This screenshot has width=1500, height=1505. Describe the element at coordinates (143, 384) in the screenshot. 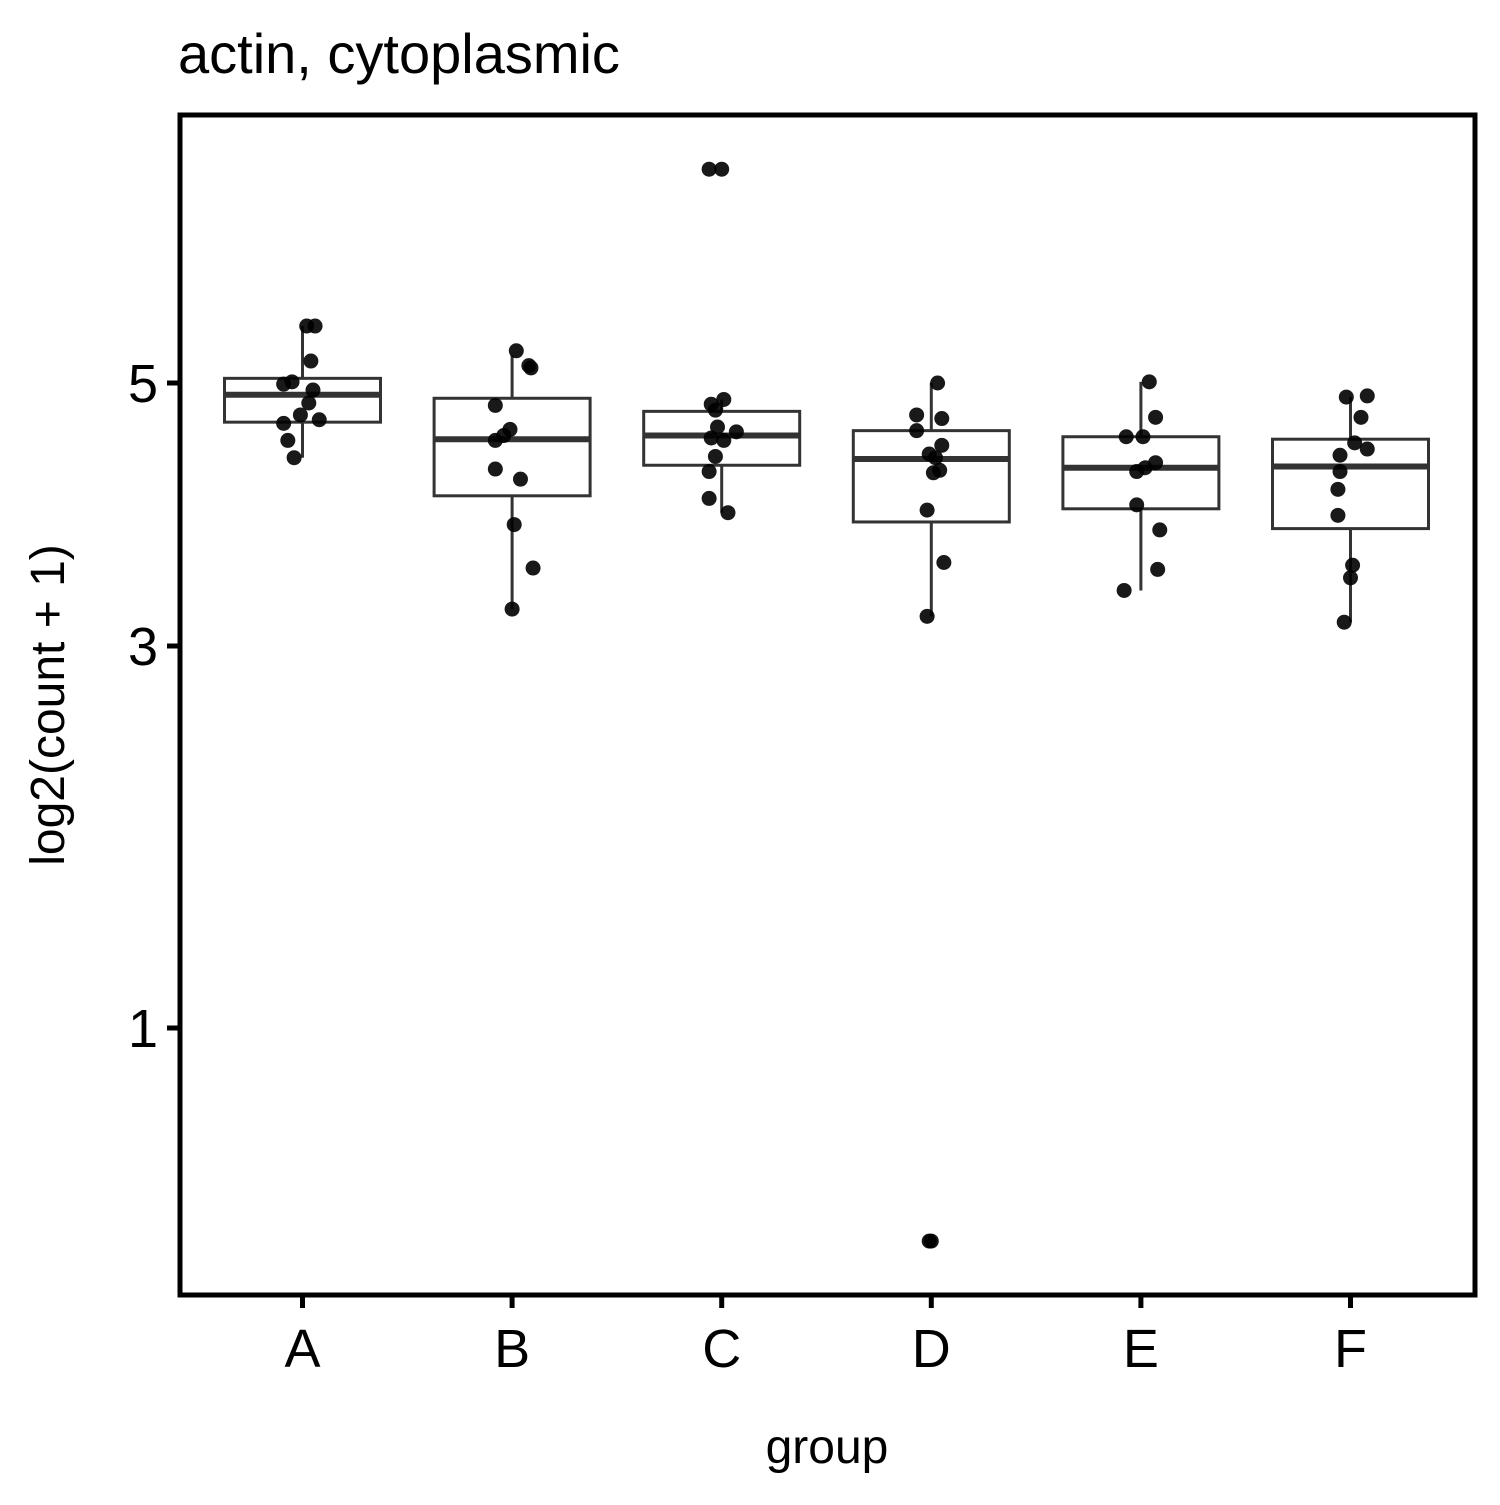

I see `y-tick-label: 5` at that location.